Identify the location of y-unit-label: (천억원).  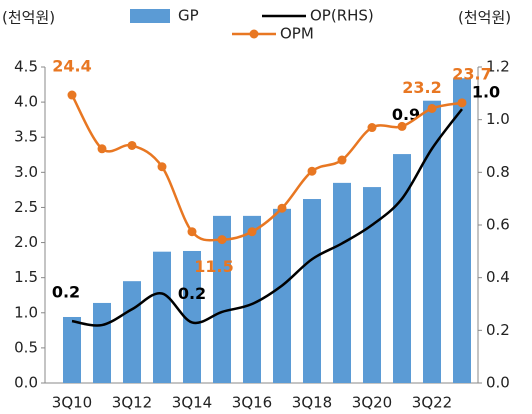
(28, 18).